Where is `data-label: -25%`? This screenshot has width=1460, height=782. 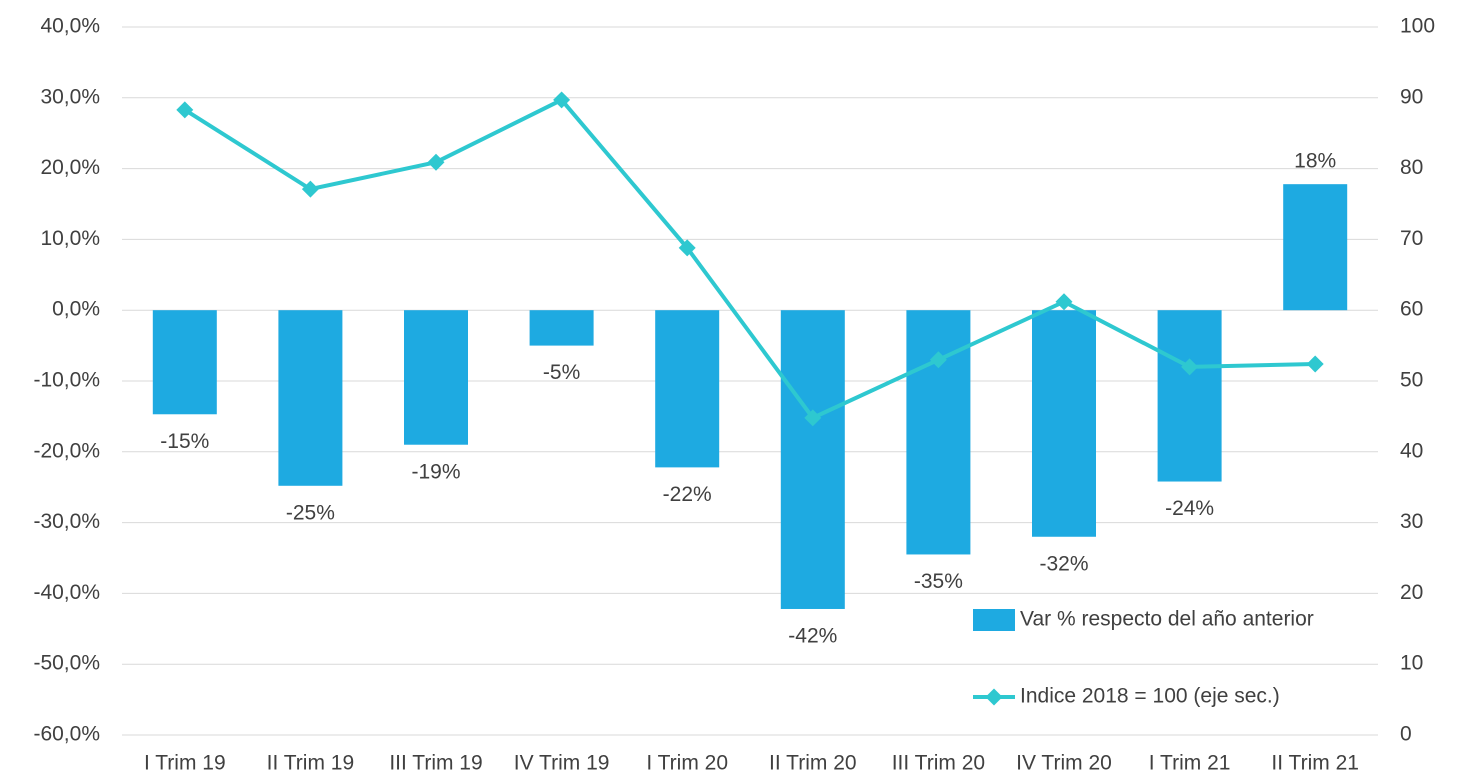 data-label: -25% is located at coordinates (310, 512).